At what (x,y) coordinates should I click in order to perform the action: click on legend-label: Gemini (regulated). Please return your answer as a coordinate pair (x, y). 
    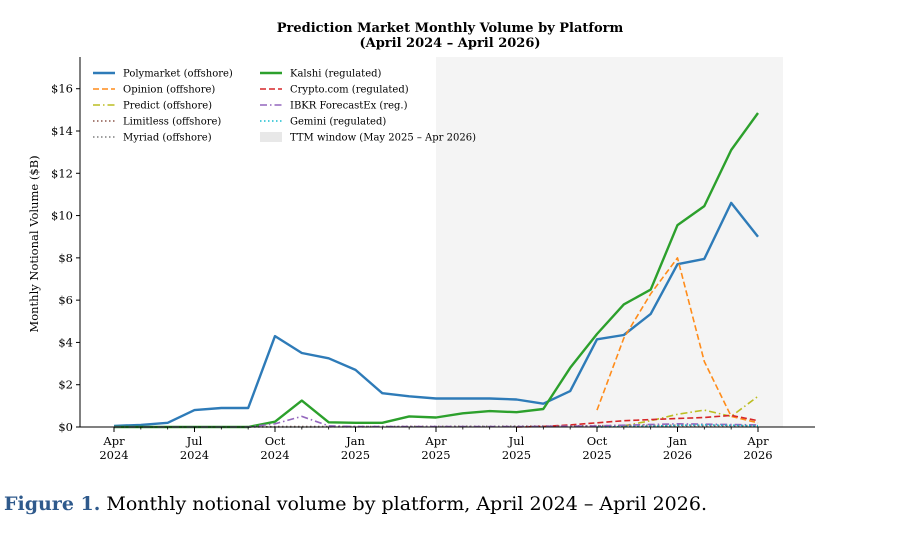
    Looking at the image, I should click on (338, 122).